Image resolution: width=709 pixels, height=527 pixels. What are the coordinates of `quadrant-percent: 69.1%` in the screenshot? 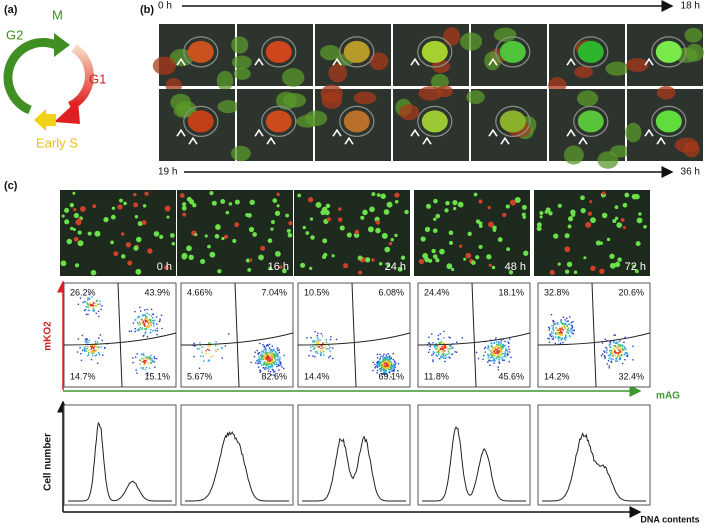 It's located at (391, 376).